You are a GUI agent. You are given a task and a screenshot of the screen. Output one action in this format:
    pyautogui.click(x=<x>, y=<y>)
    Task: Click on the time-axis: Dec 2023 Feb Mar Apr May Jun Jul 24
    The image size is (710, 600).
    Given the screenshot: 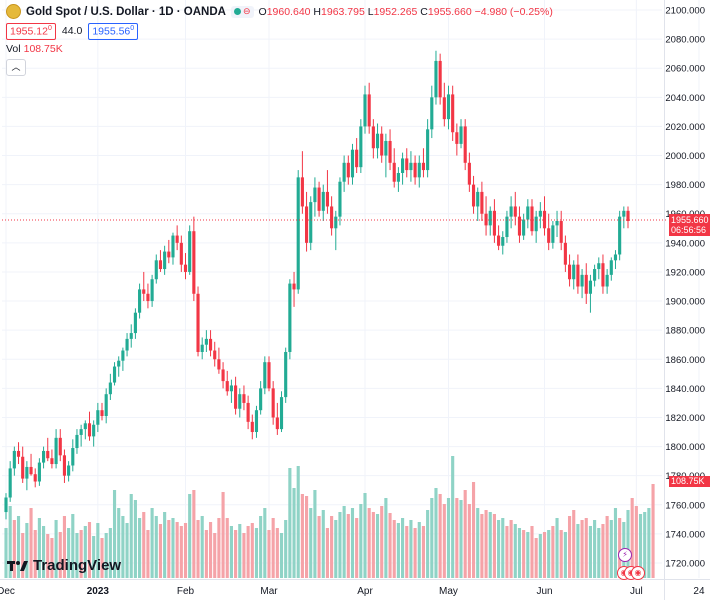 What is the action you would take?
    pyautogui.click(x=355, y=588)
    